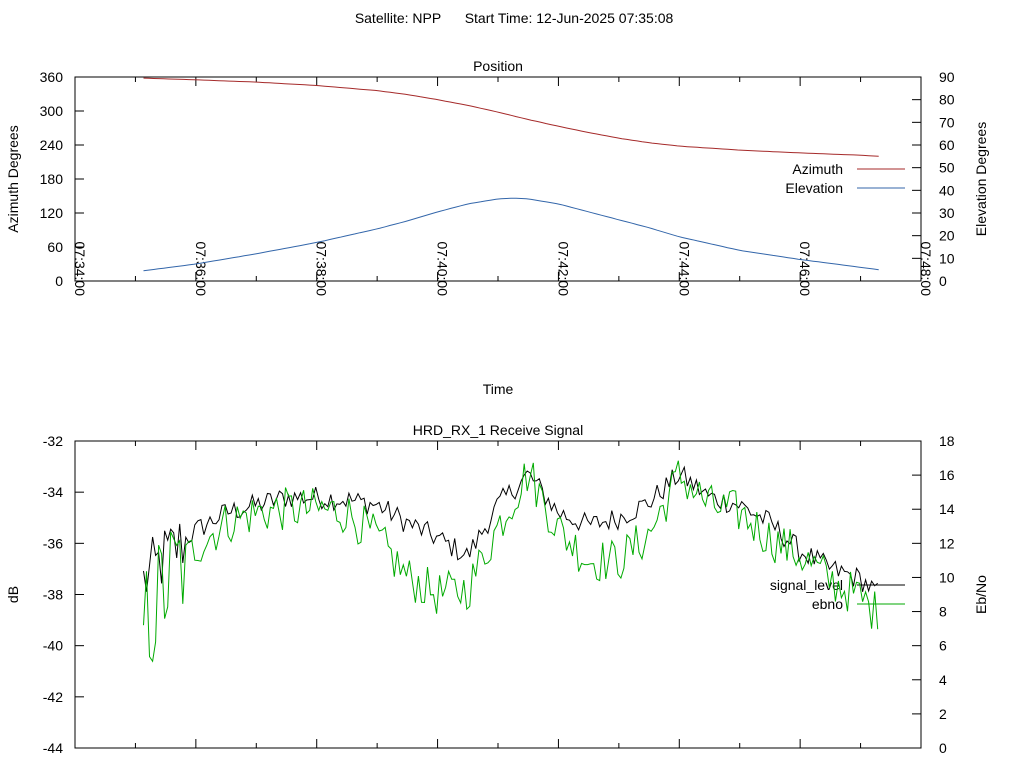 The width and height of the screenshot is (1024, 768). What do you see at coordinates (943, 646) in the screenshot?
I see `y2-tick-label: 6` at bounding box center [943, 646].